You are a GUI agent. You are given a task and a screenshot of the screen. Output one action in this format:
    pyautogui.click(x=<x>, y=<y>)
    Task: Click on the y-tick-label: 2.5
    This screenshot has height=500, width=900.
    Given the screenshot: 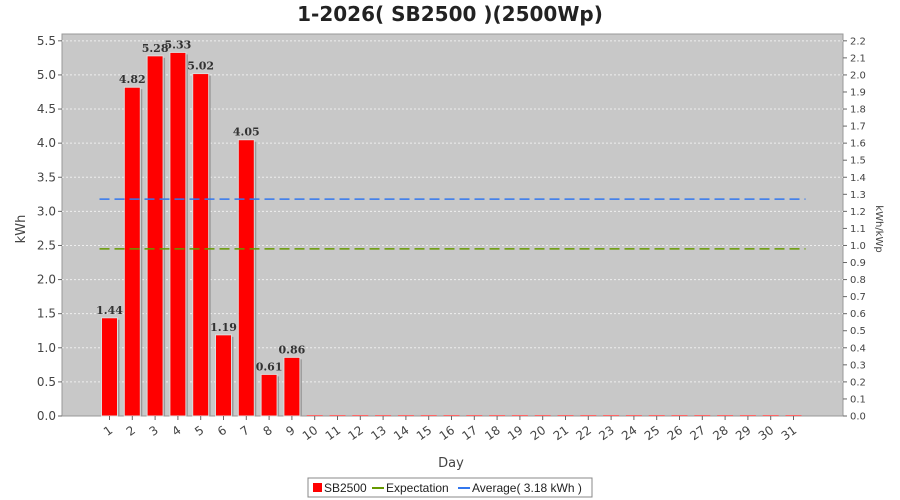 What is the action you would take?
    pyautogui.click(x=46, y=245)
    